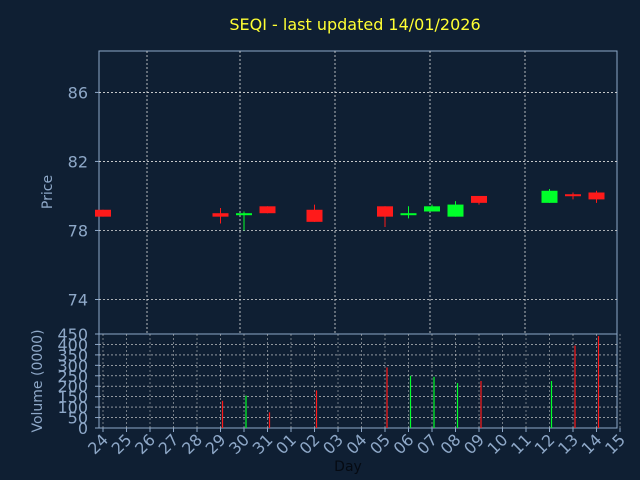 The height and width of the screenshot is (480, 640). I want to click on price-axis-label: Price, so click(48, 192).